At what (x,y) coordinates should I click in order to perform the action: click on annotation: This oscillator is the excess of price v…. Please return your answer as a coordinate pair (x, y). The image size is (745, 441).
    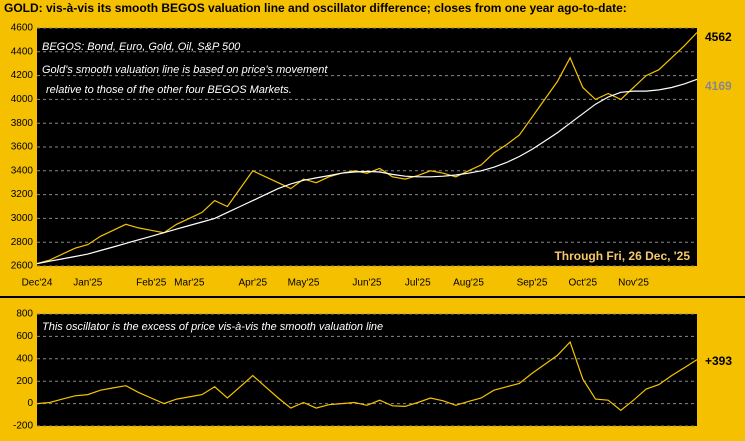
    Looking at the image, I should click on (212, 327).